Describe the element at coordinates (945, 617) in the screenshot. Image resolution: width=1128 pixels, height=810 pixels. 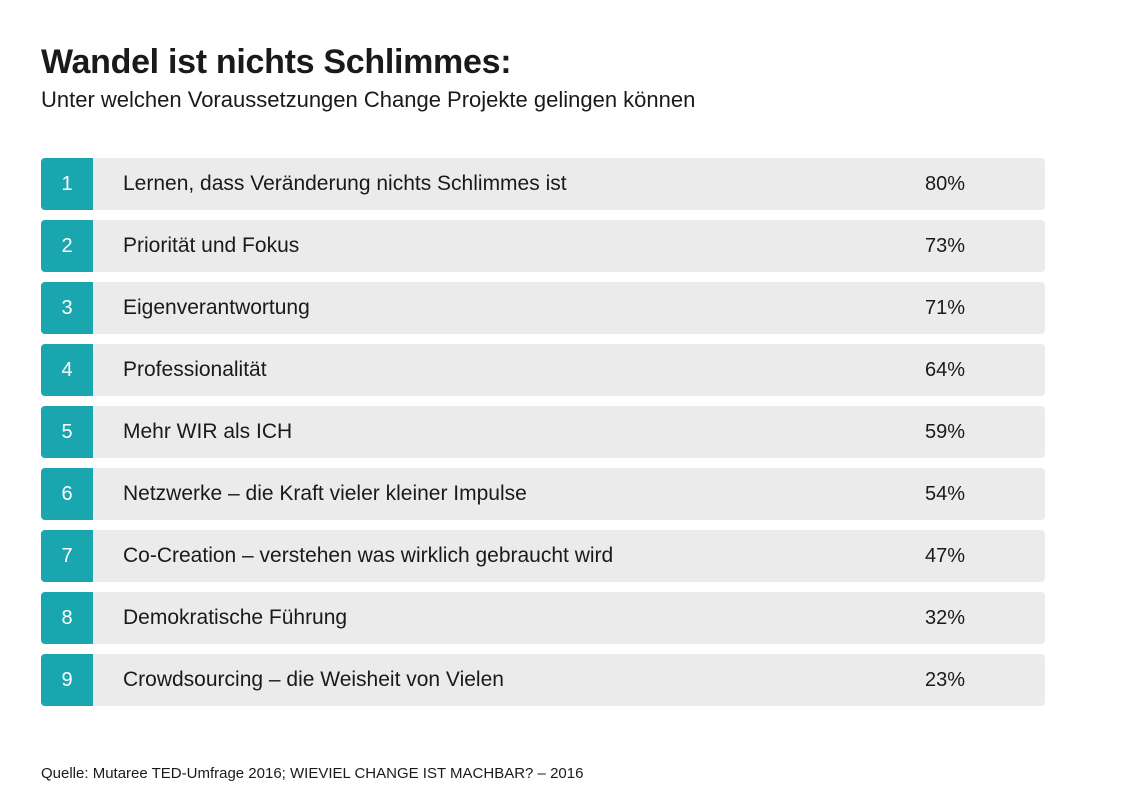
I see `row-value: 32%` at that location.